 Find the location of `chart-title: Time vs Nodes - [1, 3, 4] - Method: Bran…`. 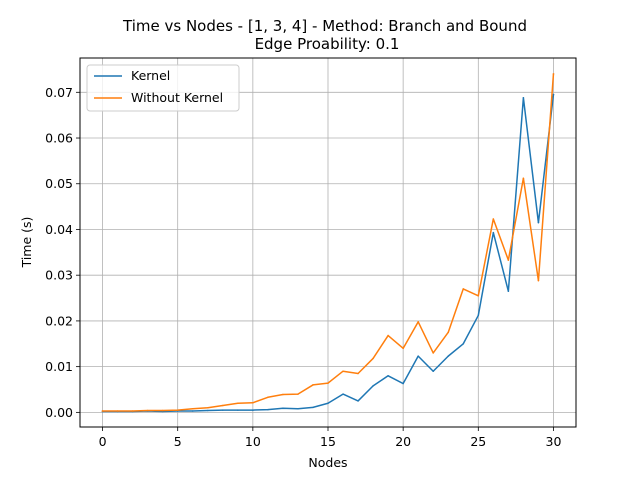

chart-title: Time vs Nodes - [1, 3, 4] - Method: Bran… is located at coordinates (324, 26).